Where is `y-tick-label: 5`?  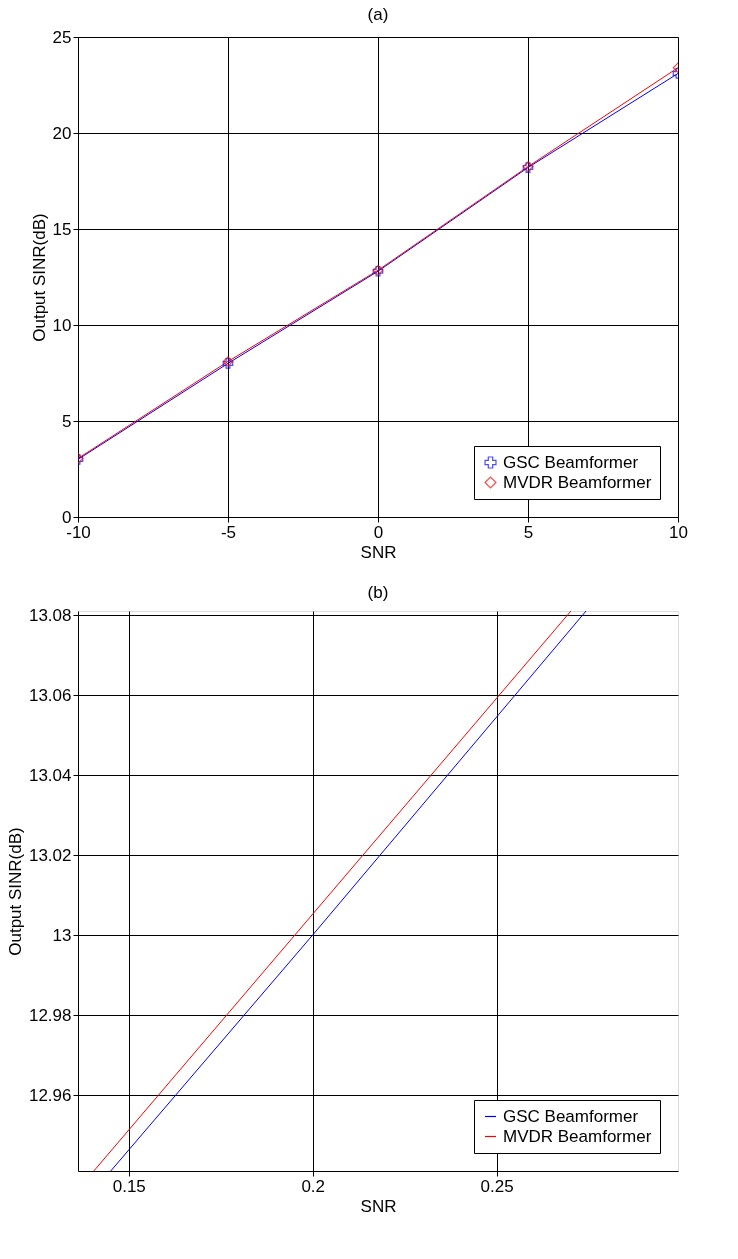 y-tick-label: 5 is located at coordinates (67, 421).